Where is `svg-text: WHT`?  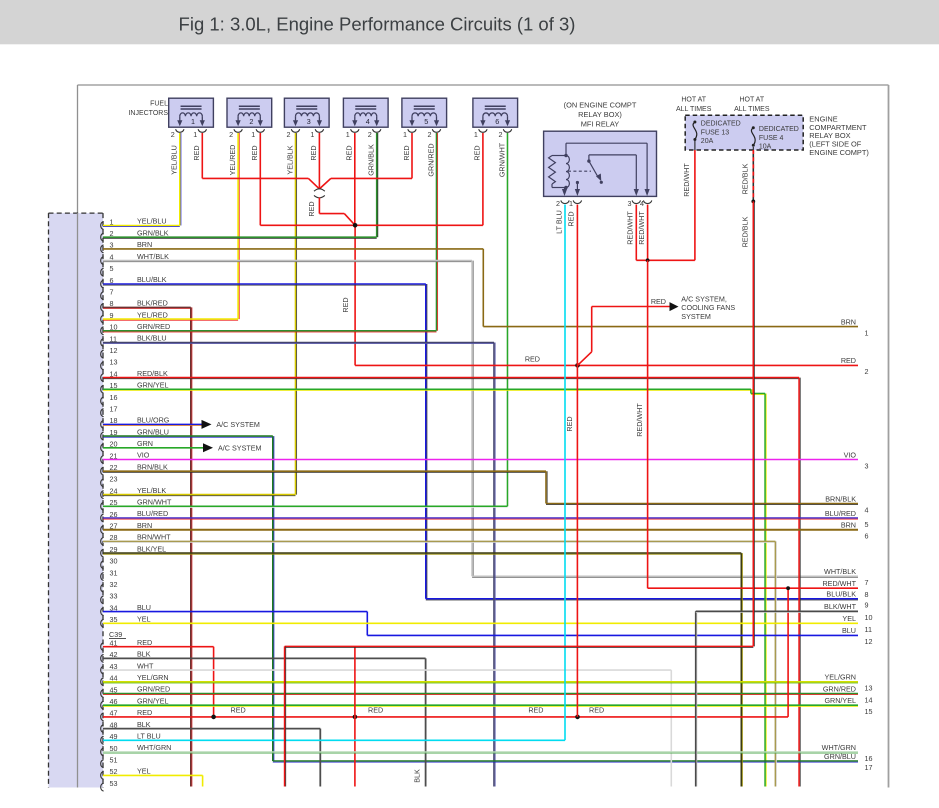 svg-text: WHT is located at coordinates (145, 665).